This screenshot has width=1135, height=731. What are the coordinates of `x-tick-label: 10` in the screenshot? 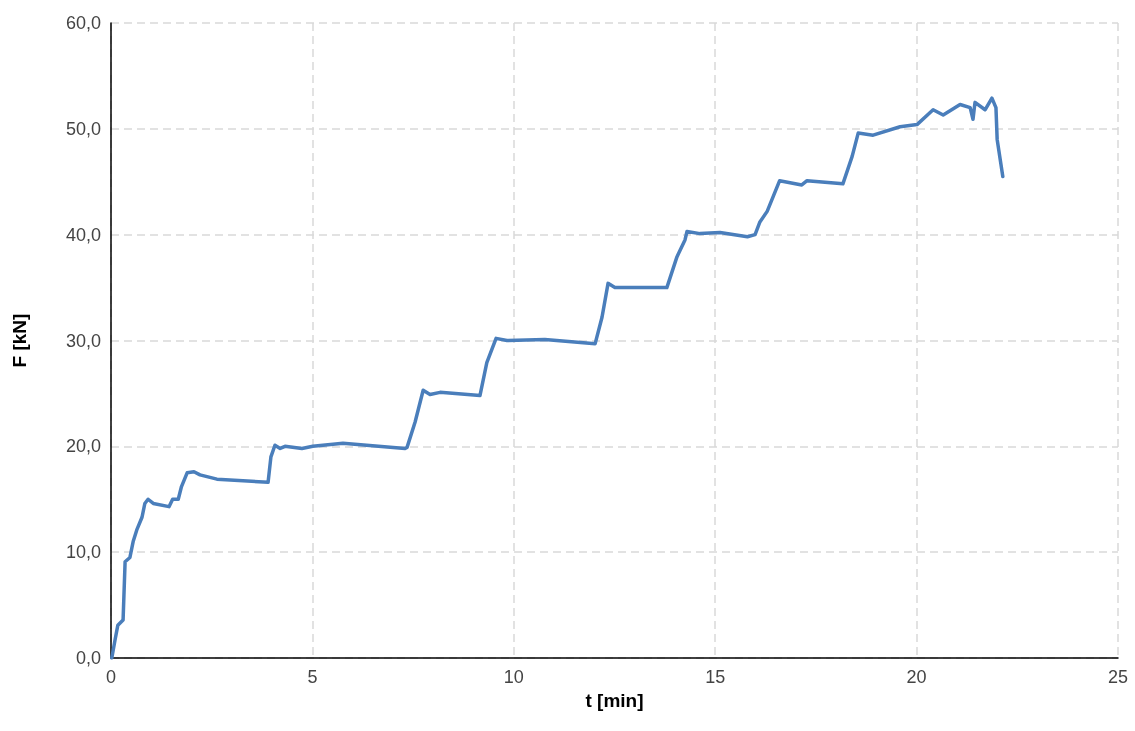 It's located at (513, 677).